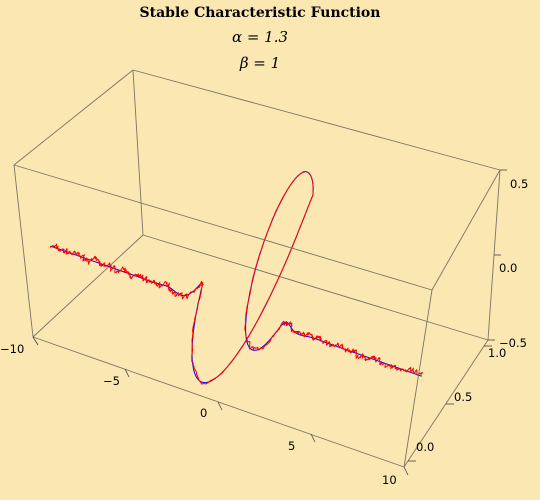 This screenshot has width=540, height=500. What do you see at coordinates (519, 184) in the screenshot?
I see `z-tick-label: 0.5` at bounding box center [519, 184].